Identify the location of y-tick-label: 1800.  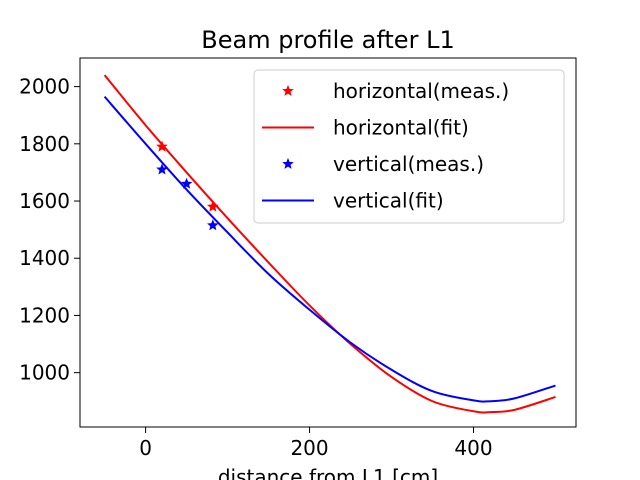
(44, 144).